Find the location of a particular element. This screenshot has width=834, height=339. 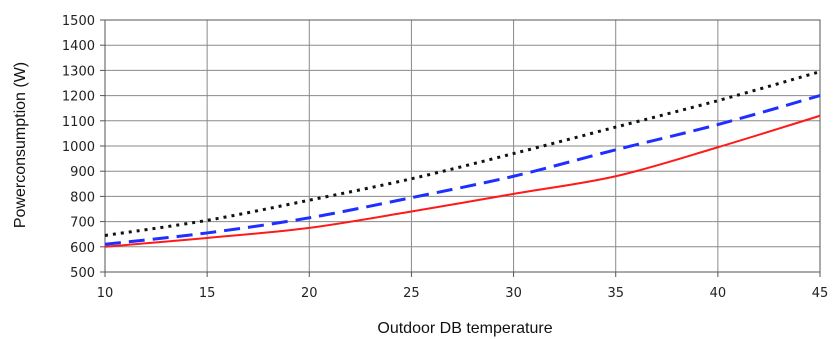

y-tick-label: 1400 is located at coordinates (78, 46).